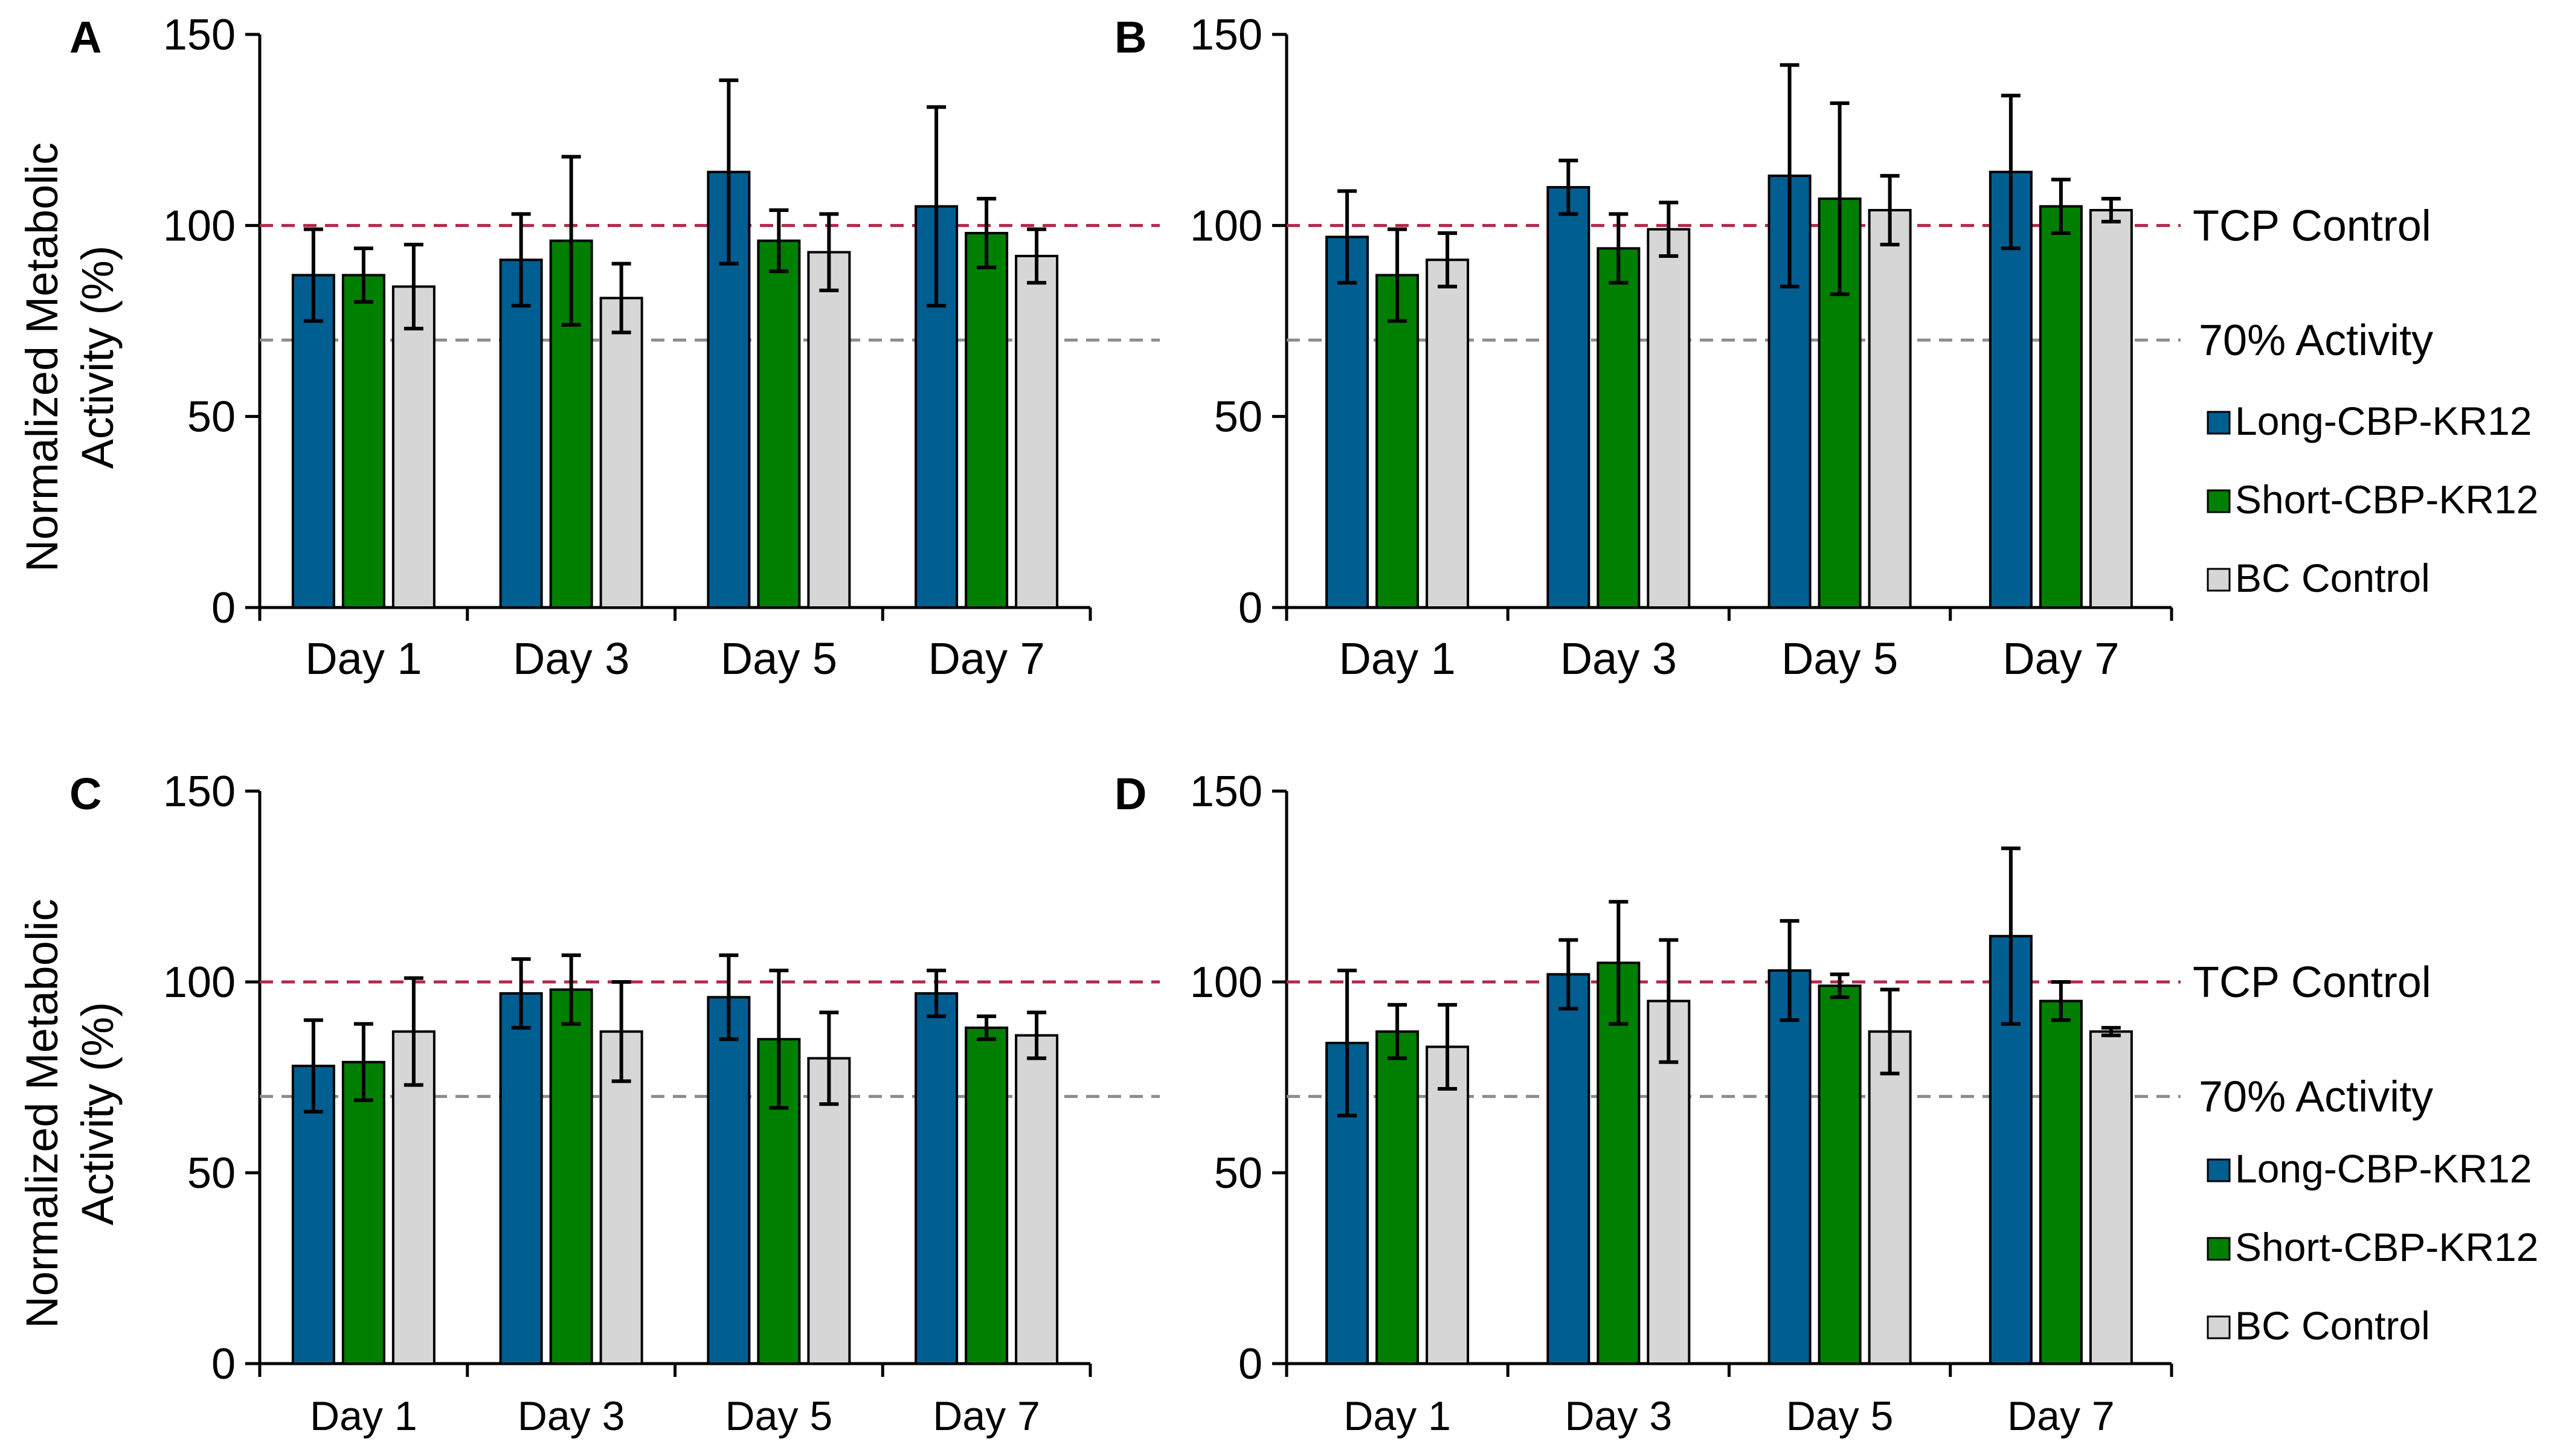  Describe the element at coordinates (85, 37) in the screenshot. I see `panel-label: A` at that location.